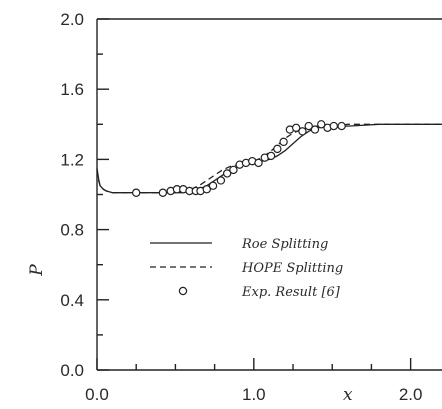 This screenshot has height=409, width=442. I want to click on y-tick-label: 0.4, so click(72, 300).